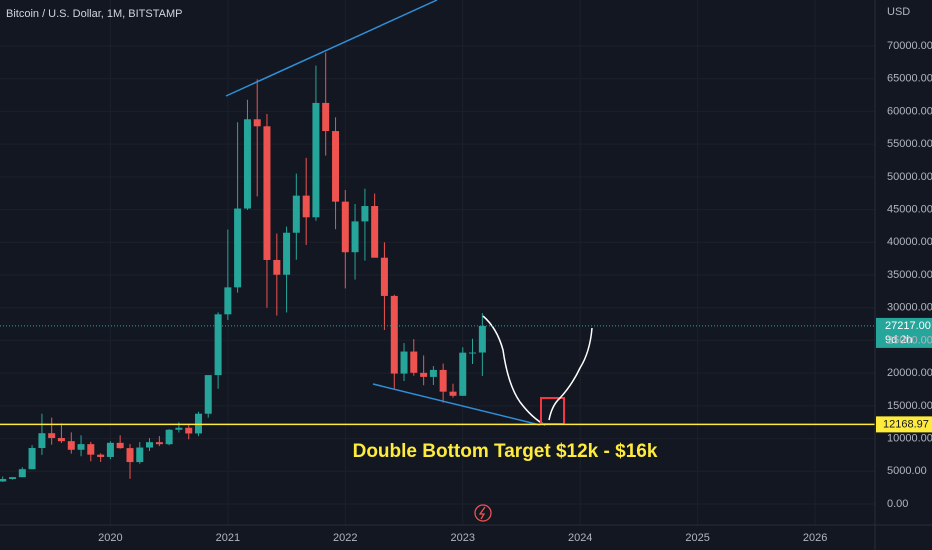 This screenshot has height=550, width=932. Describe the element at coordinates (909, 406) in the screenshot. I see `y-tick-label: 15000.00` at that location.